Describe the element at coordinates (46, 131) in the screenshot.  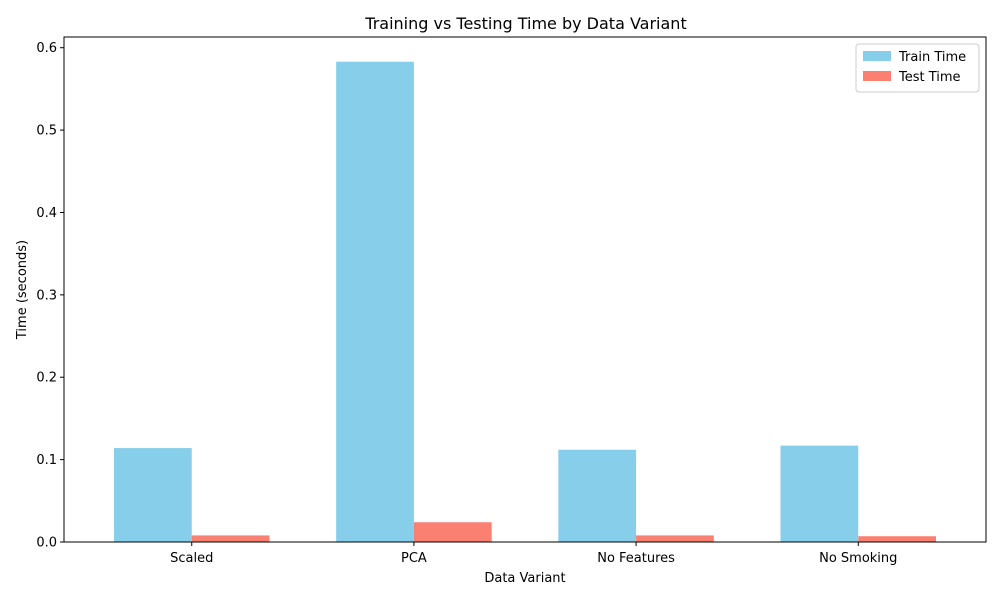
I see `y-tick-label: 0.5` at that location.